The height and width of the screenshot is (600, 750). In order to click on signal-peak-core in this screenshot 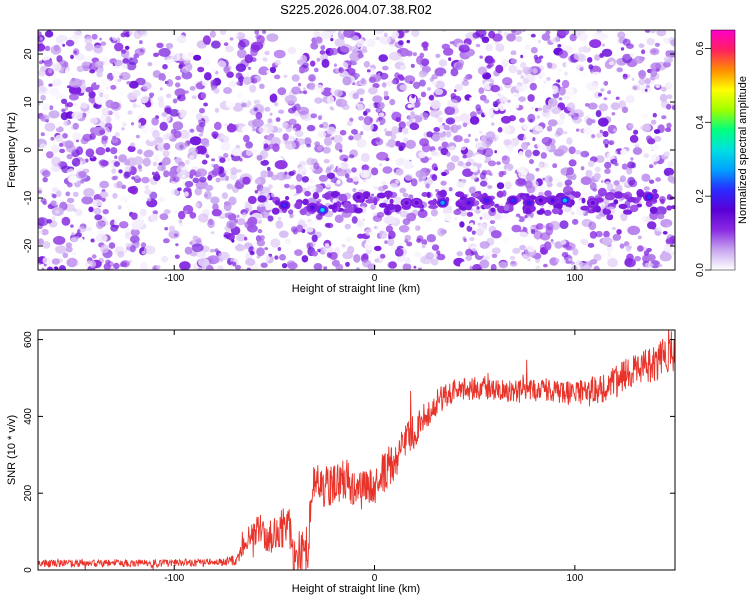, I will do `click(649, 197)`.